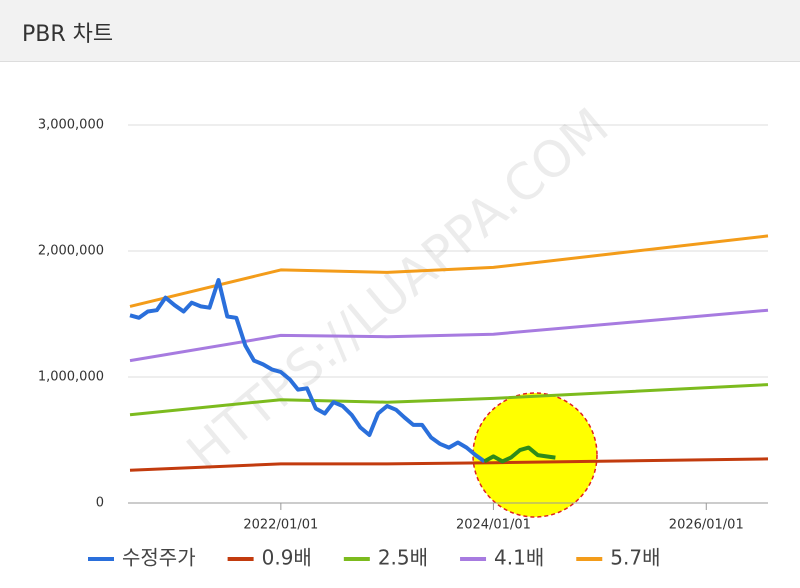  I want to click on legend-label: 0.9배, so click(287, 558).